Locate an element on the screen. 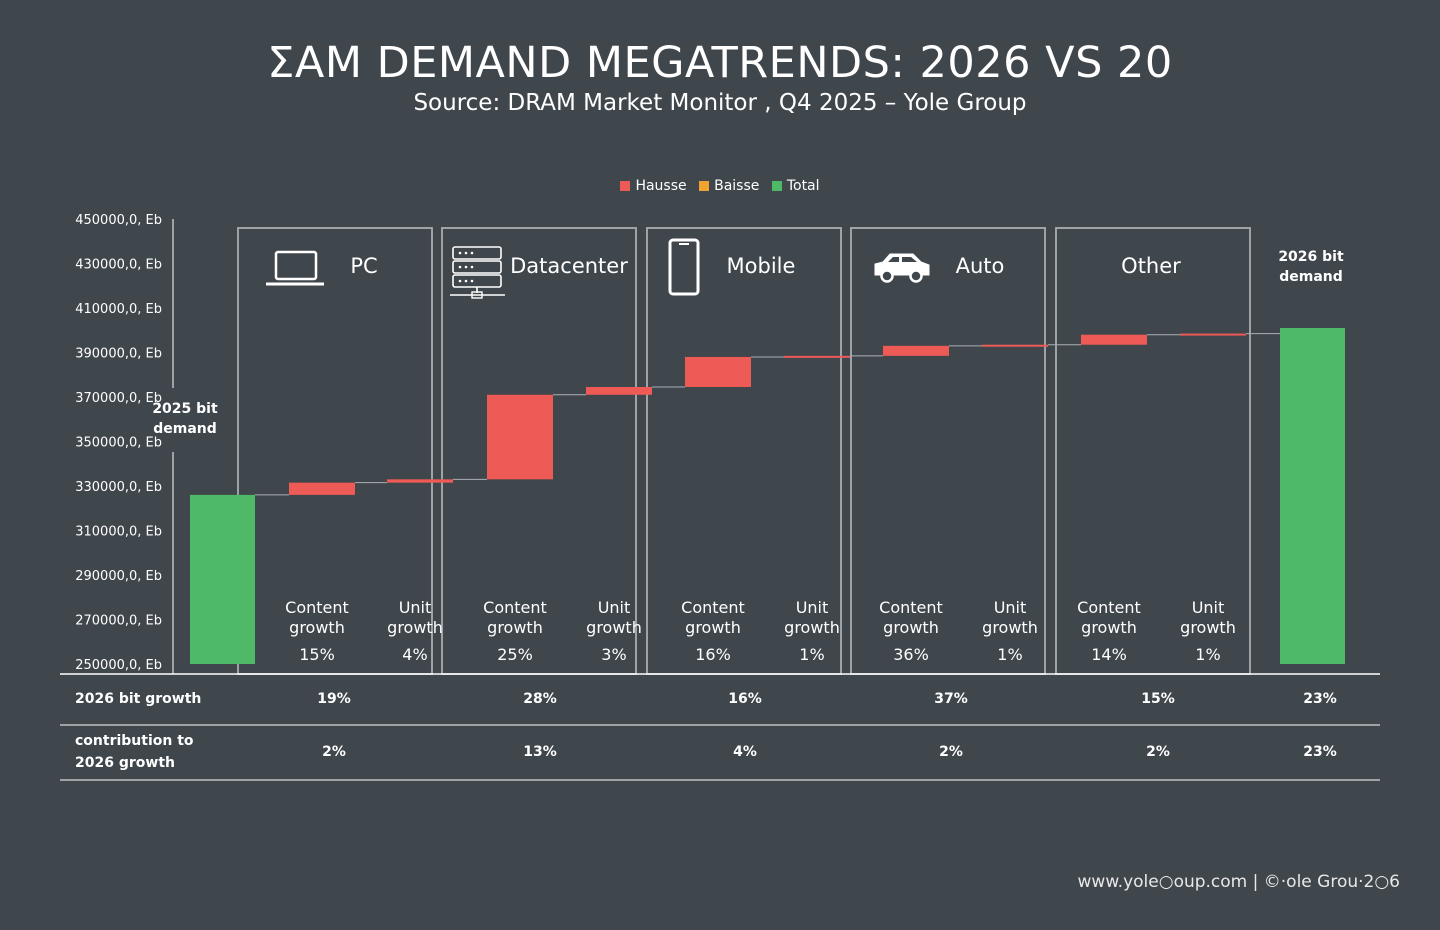 Image resolution: width=1440 pixels, height=930 pixels. bar-mobile-unit is located at coordinates (817, 356).